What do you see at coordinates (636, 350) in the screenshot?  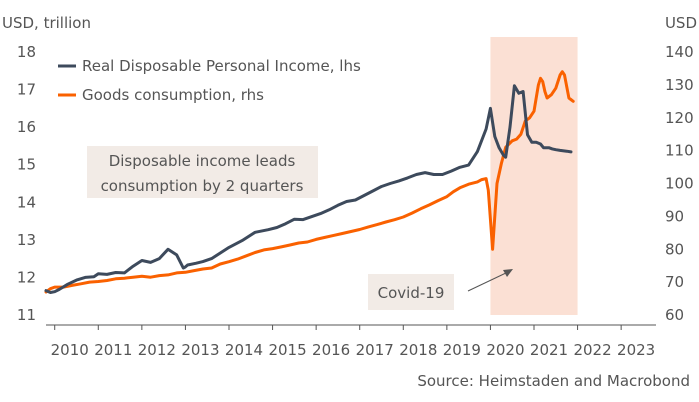 I see `x-tick-label: 2023` at bounding box center [636, 350].